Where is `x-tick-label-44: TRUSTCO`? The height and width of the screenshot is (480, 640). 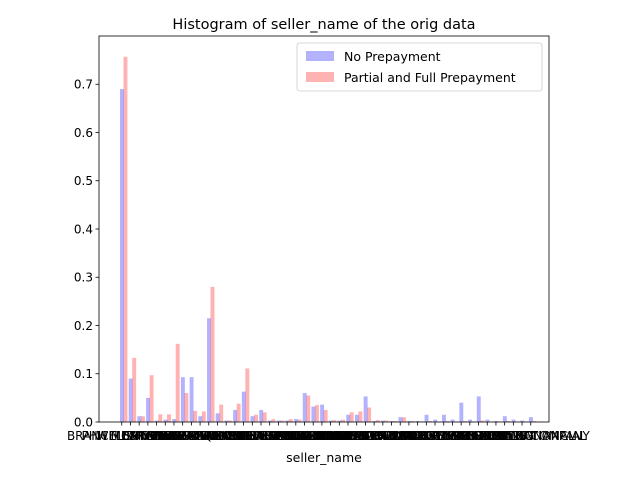
x-tick-label-44: TRUSTCO is located at coordinates (504, 436).